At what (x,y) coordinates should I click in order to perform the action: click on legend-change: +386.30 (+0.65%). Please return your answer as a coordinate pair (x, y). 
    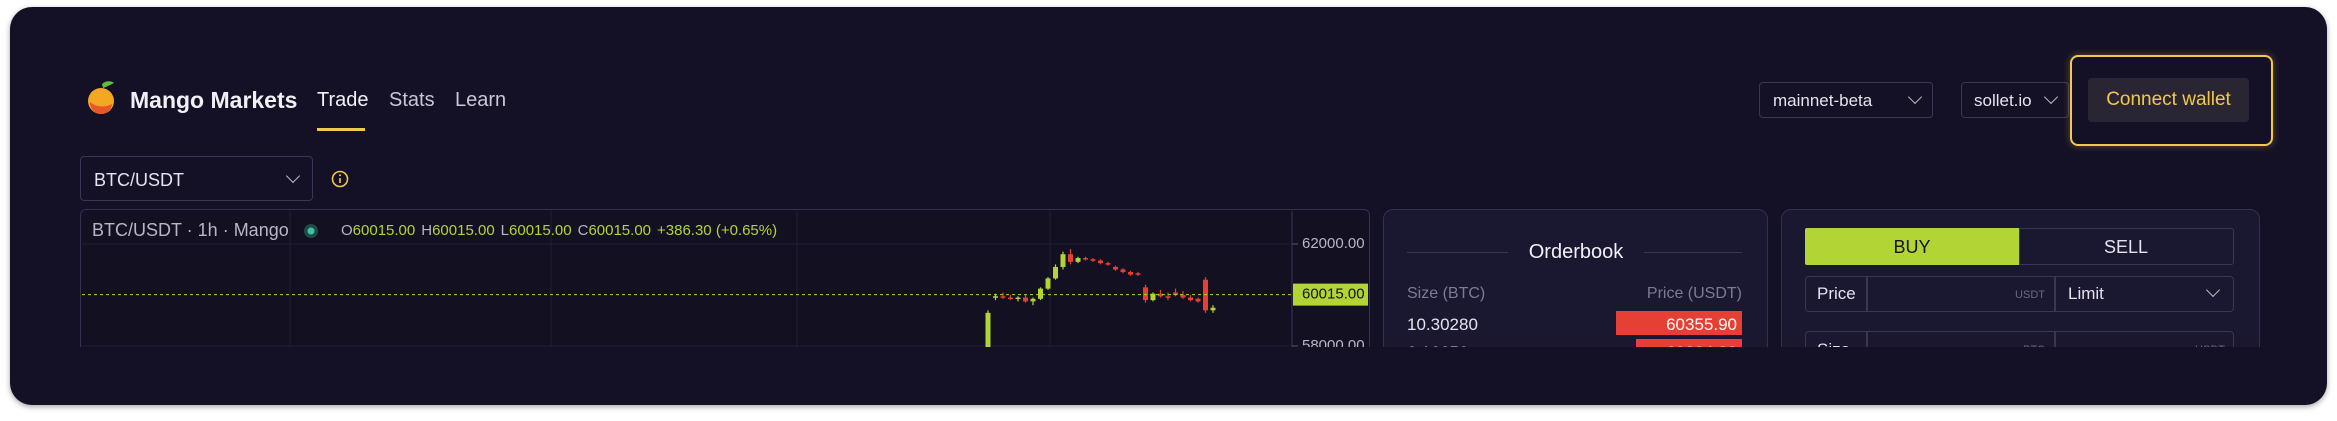
    Looking at the image, I should click on (717, 230).